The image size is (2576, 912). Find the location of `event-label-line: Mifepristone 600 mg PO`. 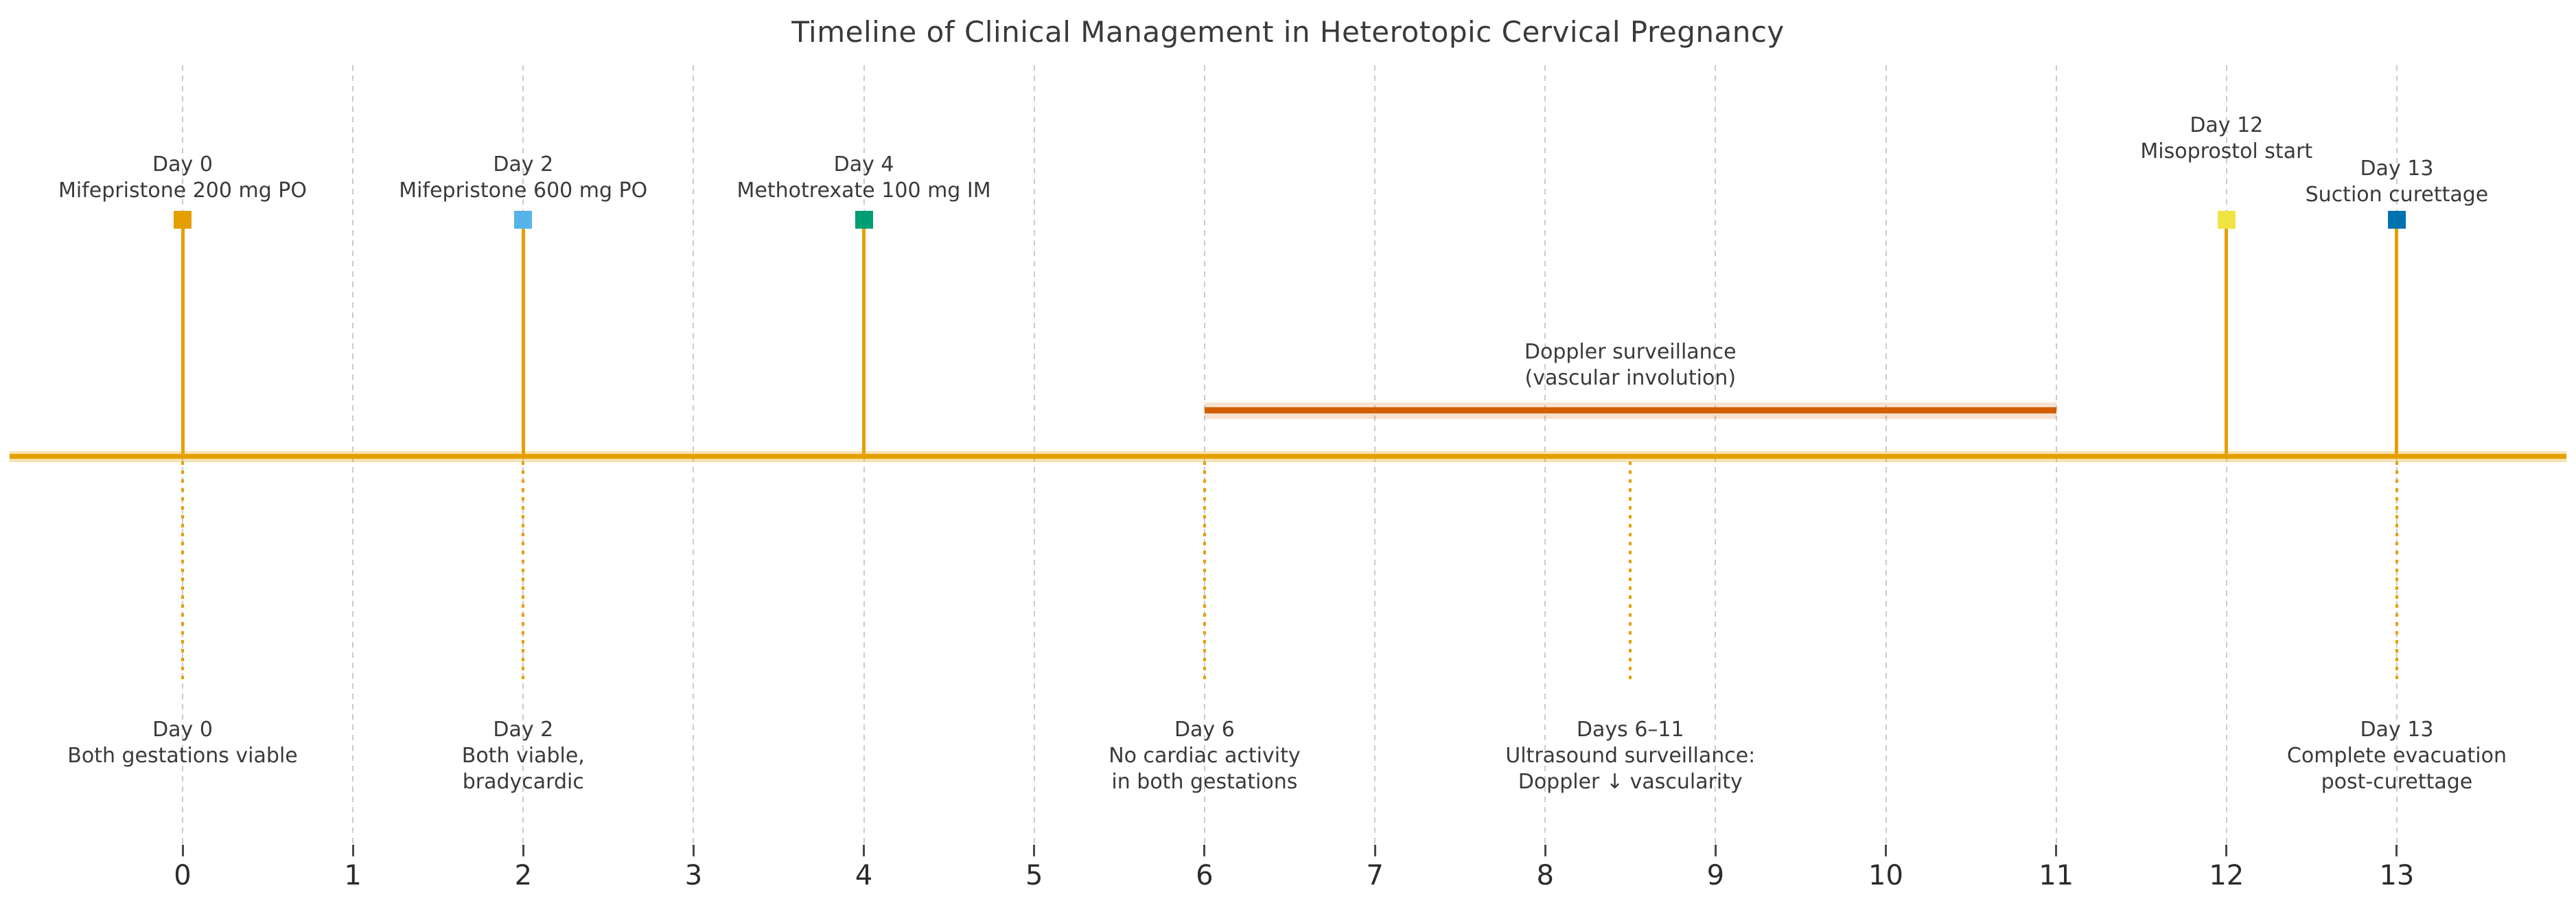

event-label-line: Mifepristone 600 mg PO is located at coordinates (523, 191).